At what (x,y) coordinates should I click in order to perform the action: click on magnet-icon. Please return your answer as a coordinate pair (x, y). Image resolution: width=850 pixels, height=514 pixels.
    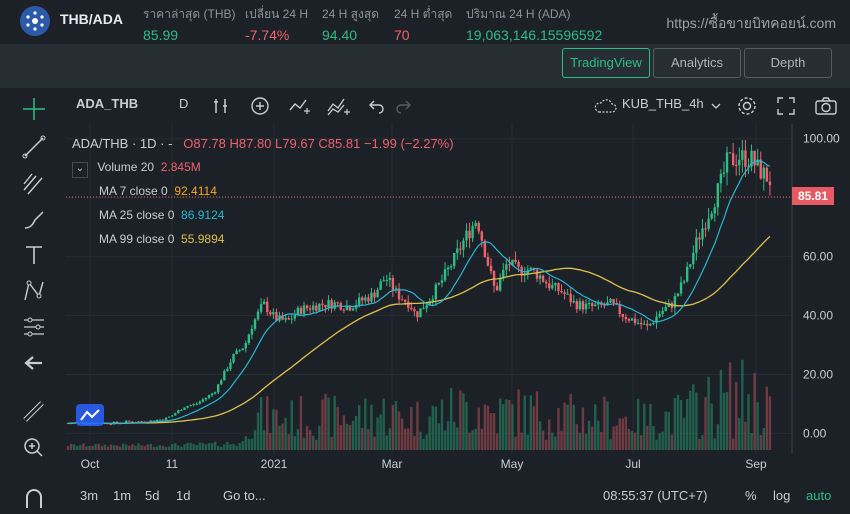
    Looking at the image, I should click on (34, 497).